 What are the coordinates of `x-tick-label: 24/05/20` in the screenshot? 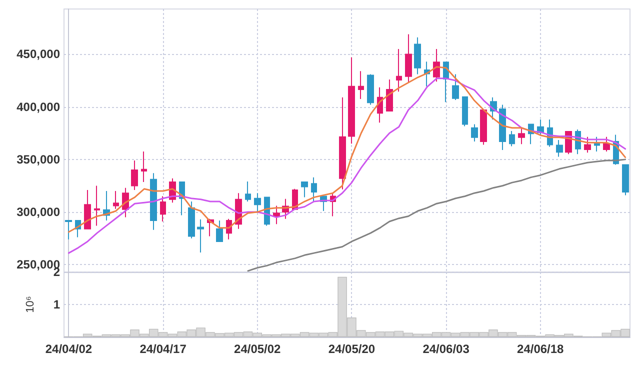 It's located at (352, 349).